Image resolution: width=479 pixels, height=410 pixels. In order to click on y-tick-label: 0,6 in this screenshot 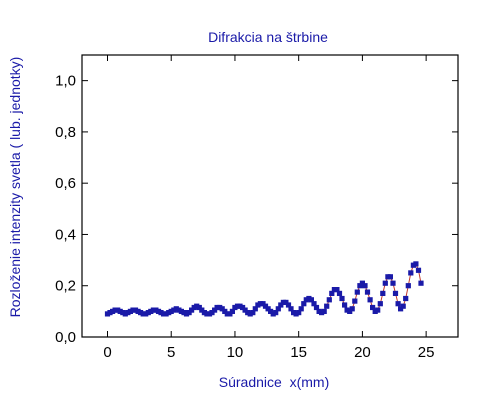, I will do `click(65, 183)`.